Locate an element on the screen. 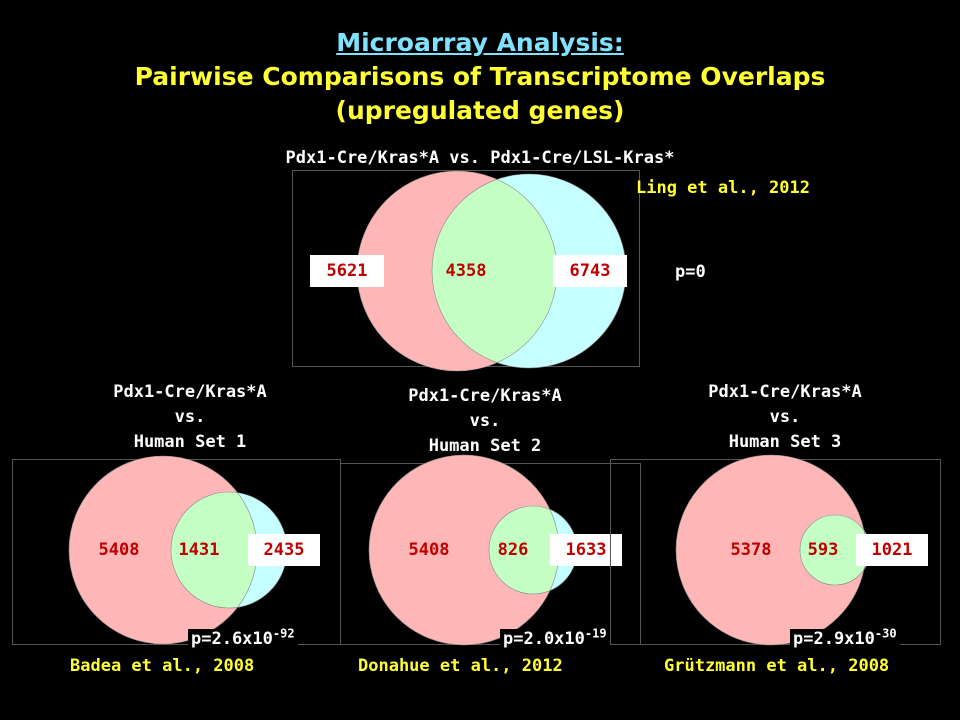 The width and height of the screenshot is (960, 720). comparison-1-left-only-count: 5408 is located at coordinates (119, 550).